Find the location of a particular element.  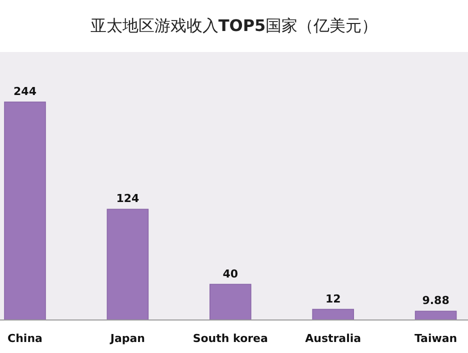

data-label: 244 is located at coordinates (25, 91).